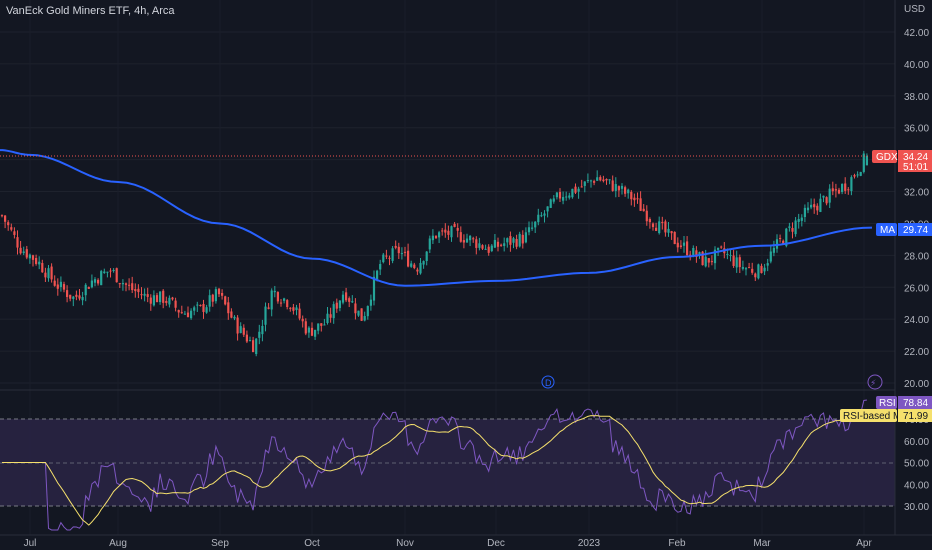 The image size is (932, 550). I want to click on price-axis-area, so click(913, 267).